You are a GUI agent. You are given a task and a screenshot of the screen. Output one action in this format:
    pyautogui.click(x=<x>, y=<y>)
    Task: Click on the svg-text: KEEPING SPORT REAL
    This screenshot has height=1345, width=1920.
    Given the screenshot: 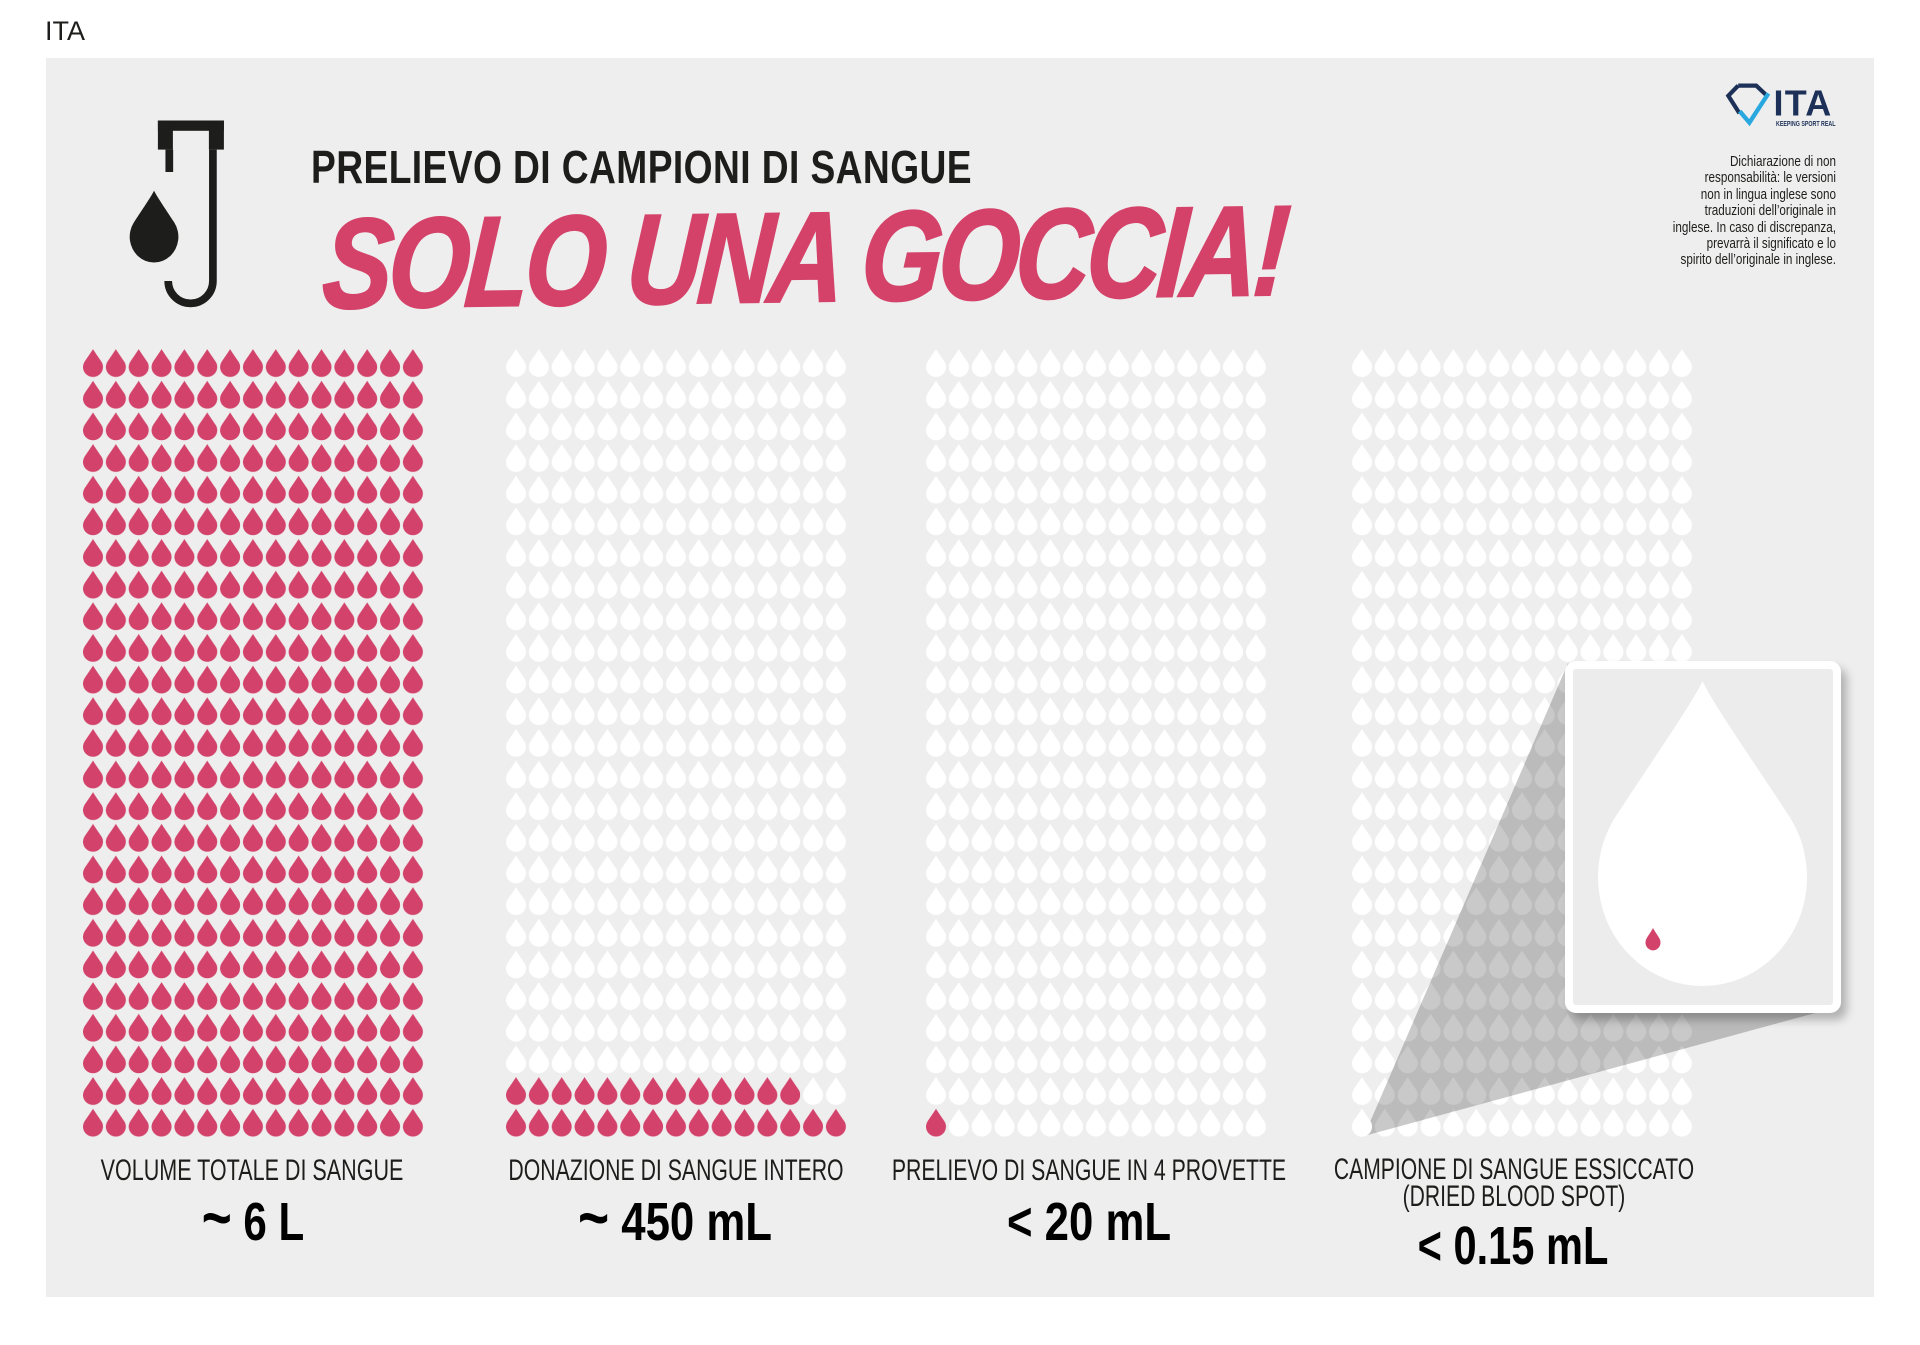 What is the action you would take?
    pyautogui.click(x=1806, y=124)
    